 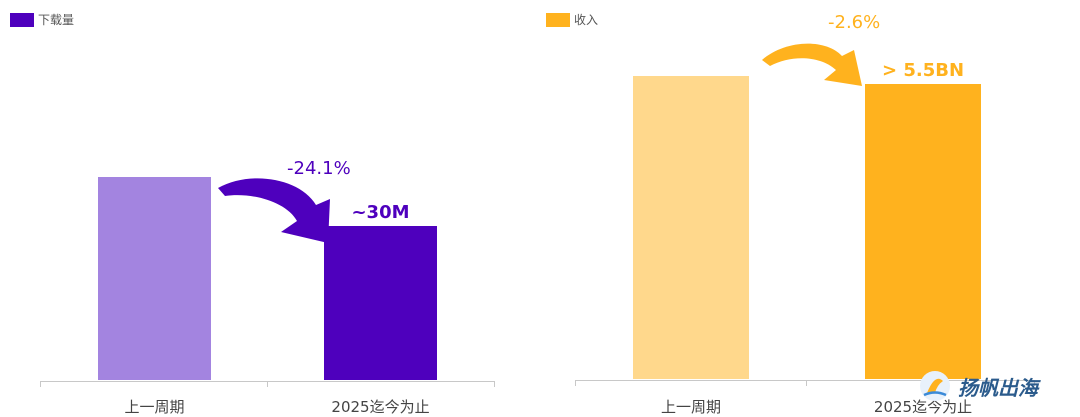 What do you see at coordinates (923, 71) in the screenshot?
I see `data-label: > 5.5BN` at bounding box center [923, 71].